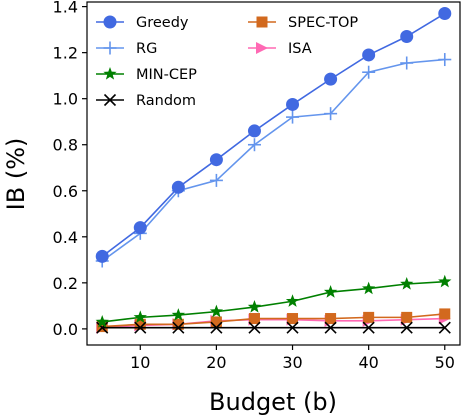 Image resolution: width=462 pixels, height=418 pixels. What do you see at coordinates (303, 23) in the screenshot?
I see `legend-item-spec-top: SPEC-TOP` at bounding box center [303, 23].